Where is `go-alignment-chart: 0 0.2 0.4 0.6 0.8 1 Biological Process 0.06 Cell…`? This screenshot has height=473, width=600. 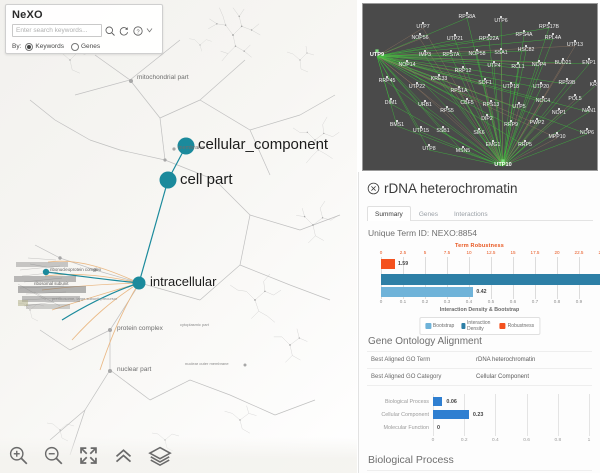
go-alignment-chart: 0 0.2 0.4 0.6 0.8 1 Biological Process 0.06 Cell… is located at coordinates (479, 421).